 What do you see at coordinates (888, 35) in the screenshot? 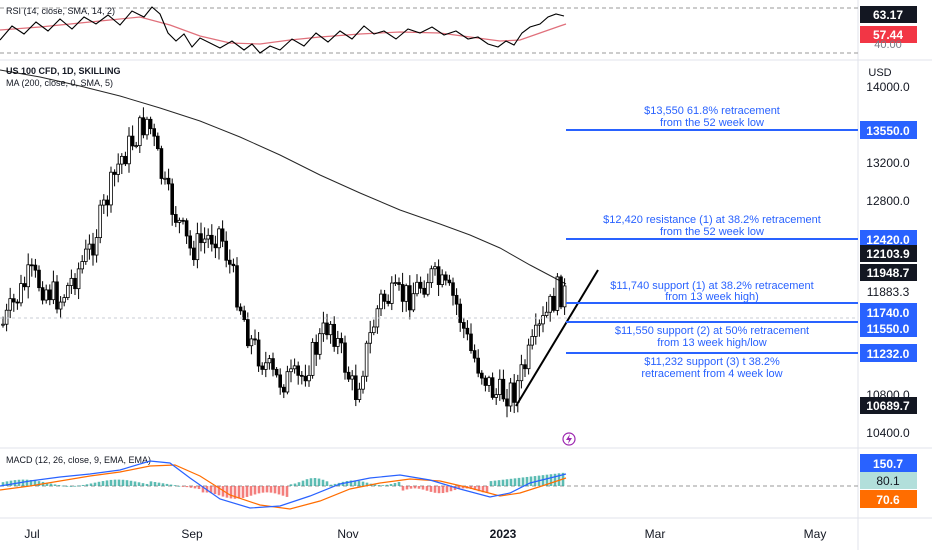
I see `rsi-sma-badge: 57.44` at bounding box center [888, 35].